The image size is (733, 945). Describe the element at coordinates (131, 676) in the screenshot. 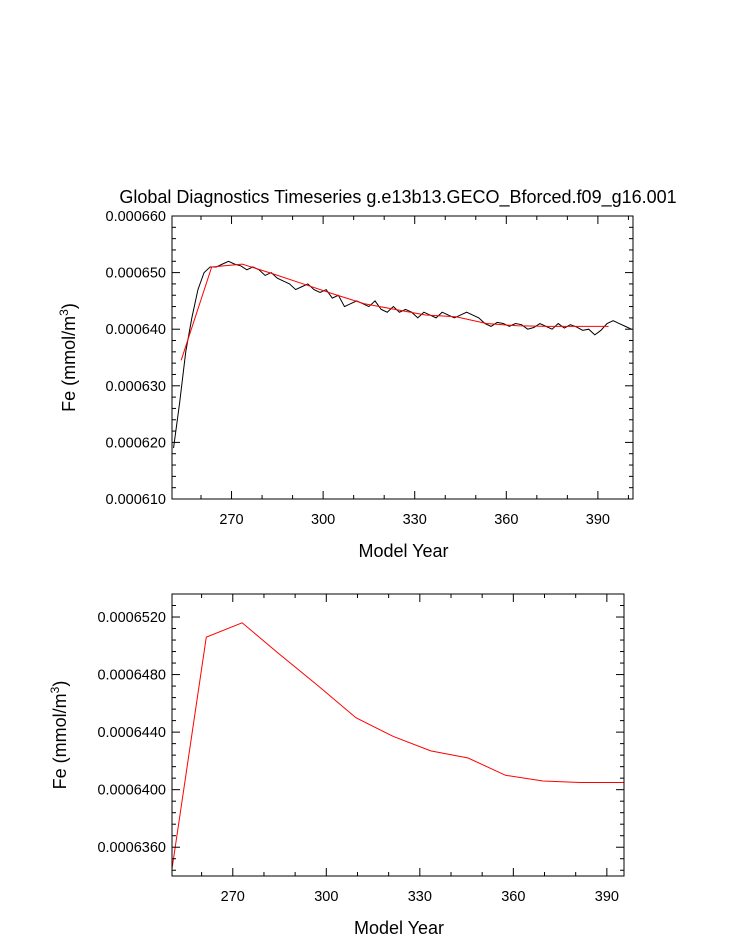

I see `bottom-y-tick-label: 0.0006480` at that location.